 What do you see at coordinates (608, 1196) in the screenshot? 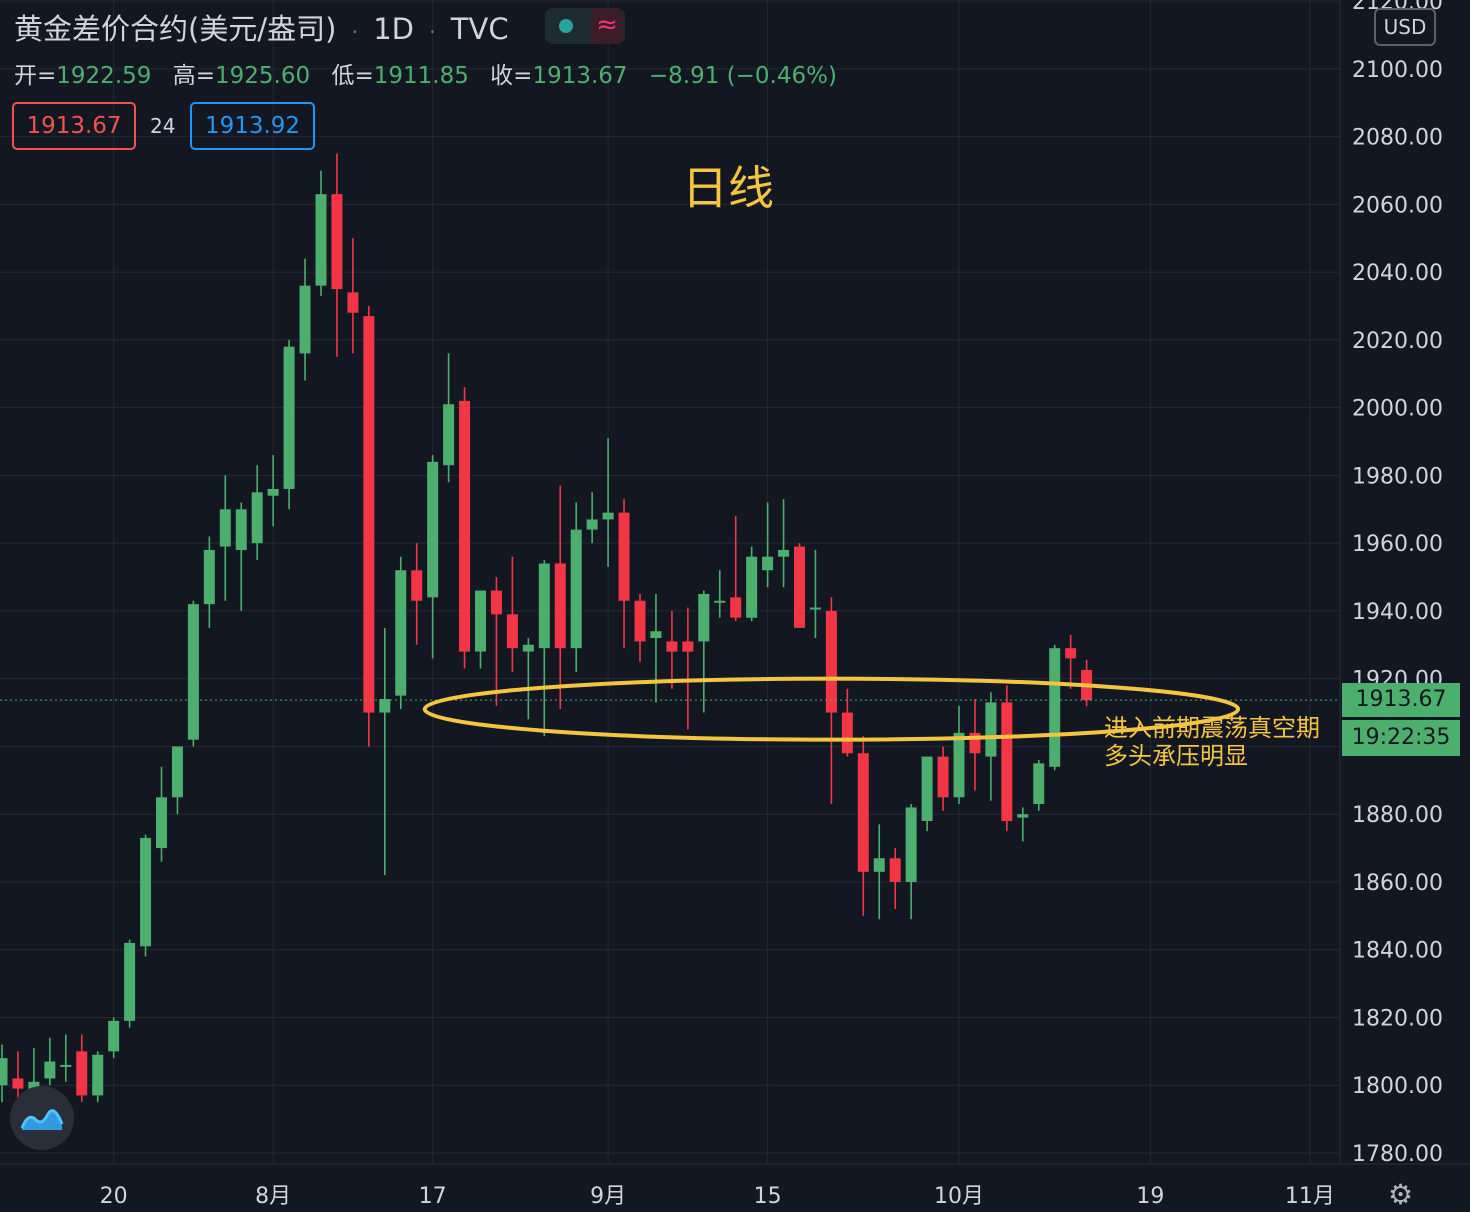
I see `x-tick-label: 9月` at bounding box center [608, 1196].